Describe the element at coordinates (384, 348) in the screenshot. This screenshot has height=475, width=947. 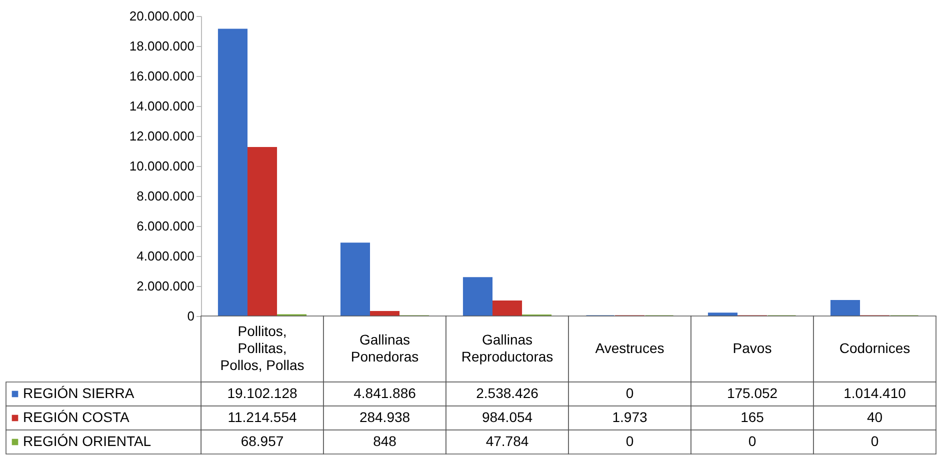
I see `x-tick-label: Gallinas Ponedoras` at that location.